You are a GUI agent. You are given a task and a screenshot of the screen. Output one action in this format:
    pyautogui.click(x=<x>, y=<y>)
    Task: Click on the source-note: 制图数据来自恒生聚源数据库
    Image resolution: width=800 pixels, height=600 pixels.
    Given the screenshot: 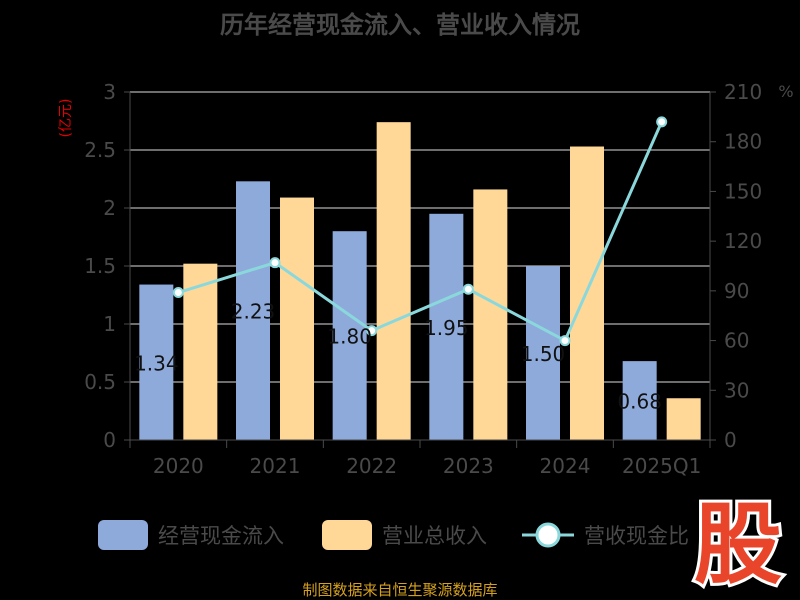 What is the action you would take?
    pyautogui.click(x=399, y=590)
    